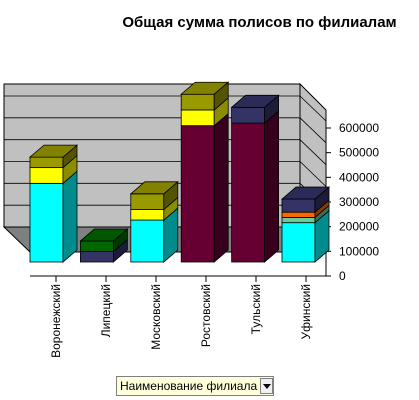  What do you see at coordinates (342, 276) in the screenshot?
I see `y-tick-label: 0` at bounding box center [342, 276].